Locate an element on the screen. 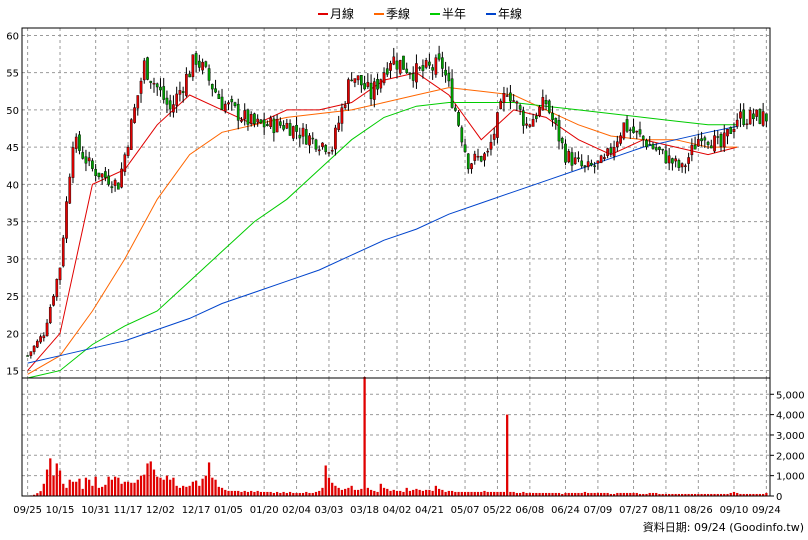 Image resolution: width=808 pixels, height=540 pixels. price-tick-label: 60 is located at coordinates (12, 36).